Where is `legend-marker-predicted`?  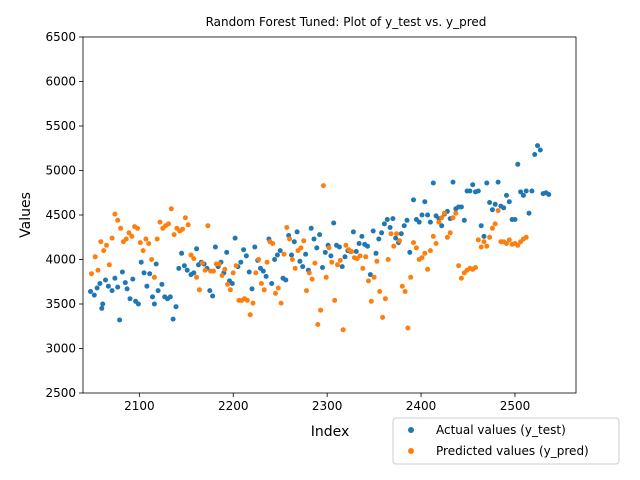 legend-marker-predicted is located at coordinates (411, 451).